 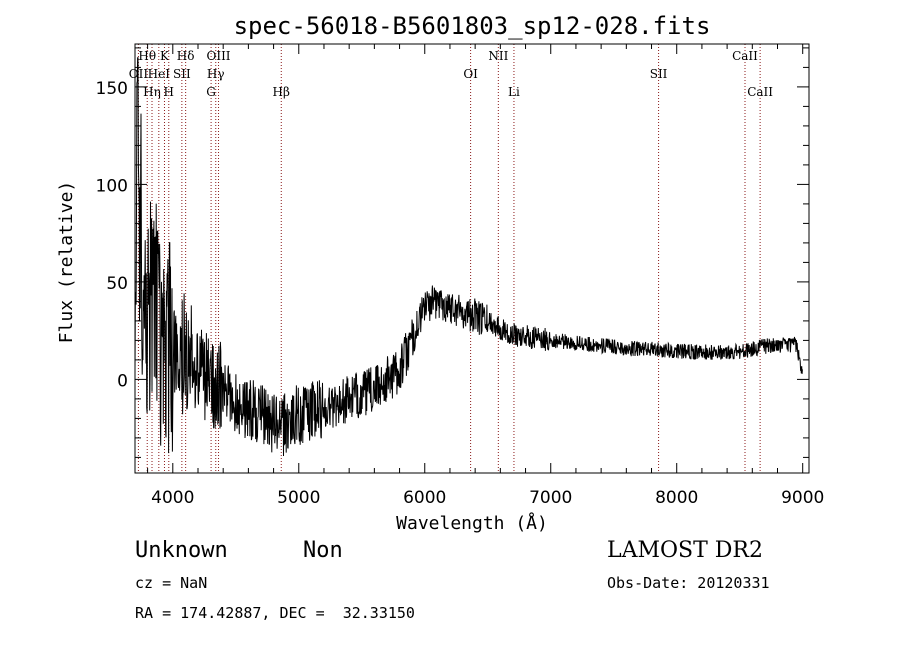 I want to click on classification-label: Unknown, so click(x=181, y=550).